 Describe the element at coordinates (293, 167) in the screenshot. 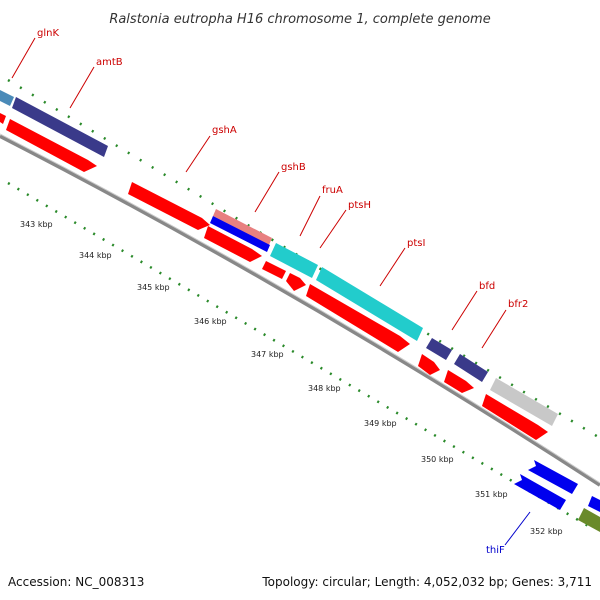

I see `gene-label: gshB` at that location.